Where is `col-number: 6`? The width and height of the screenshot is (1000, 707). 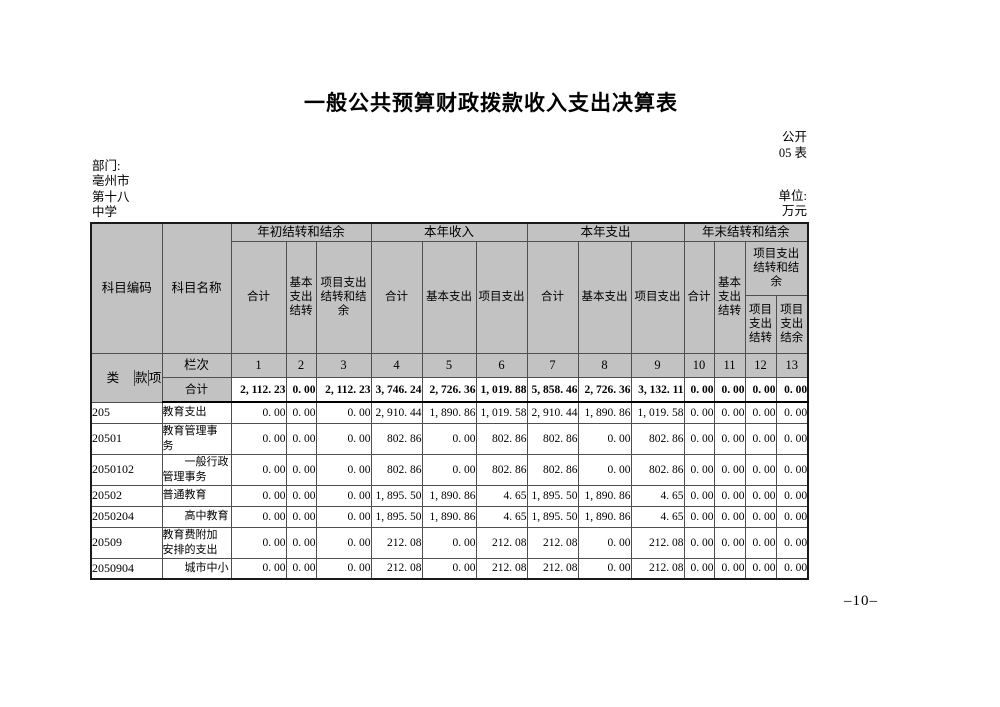
col-number: 6 is located at coordinates (501, 365).